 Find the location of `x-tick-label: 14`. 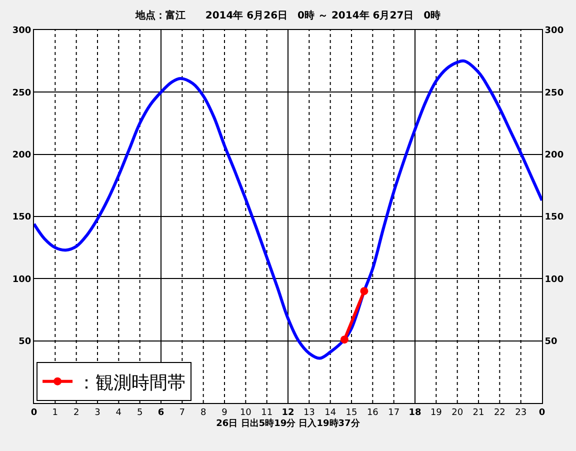

x-tick-label: 14 is located at coordinates (330, 413).